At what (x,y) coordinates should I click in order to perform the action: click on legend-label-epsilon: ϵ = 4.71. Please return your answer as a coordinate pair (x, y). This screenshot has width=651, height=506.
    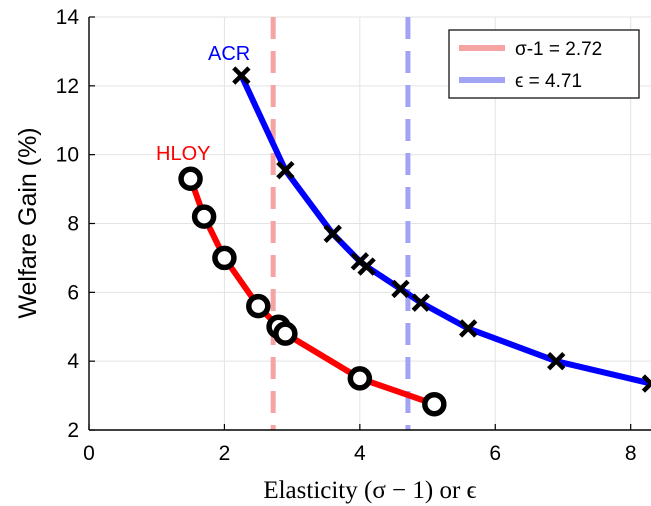
    Looking at the image, I should click on (548, 81).